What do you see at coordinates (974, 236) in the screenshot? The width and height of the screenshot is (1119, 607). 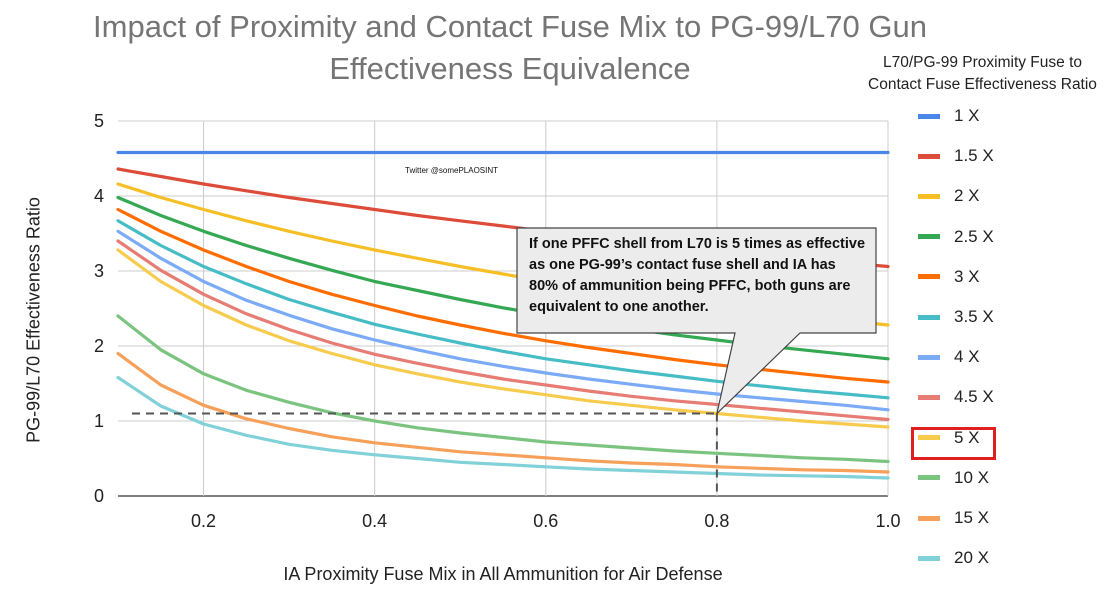 I see `legend-label: 2.5 X` at bounding box center [974, 236].